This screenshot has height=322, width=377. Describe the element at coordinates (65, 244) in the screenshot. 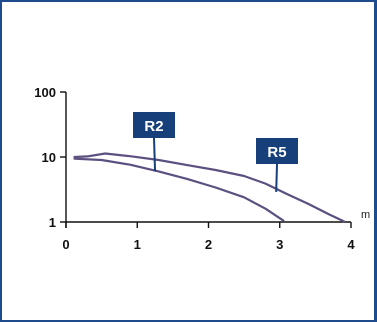

I see `x-tick-label: 0` at that location.